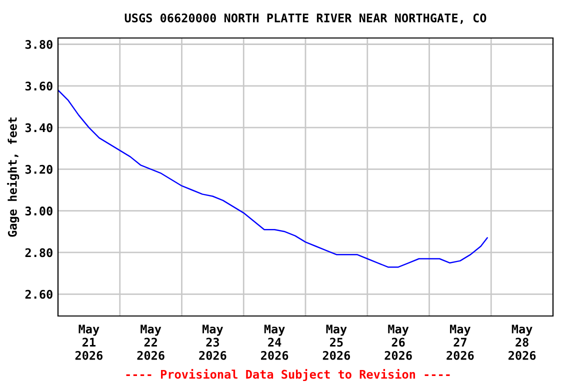  What do you see at coordinates (38, 44) in the screenshot?
I see `y-tick-label: 3.80` at bounding box center [38, 44].